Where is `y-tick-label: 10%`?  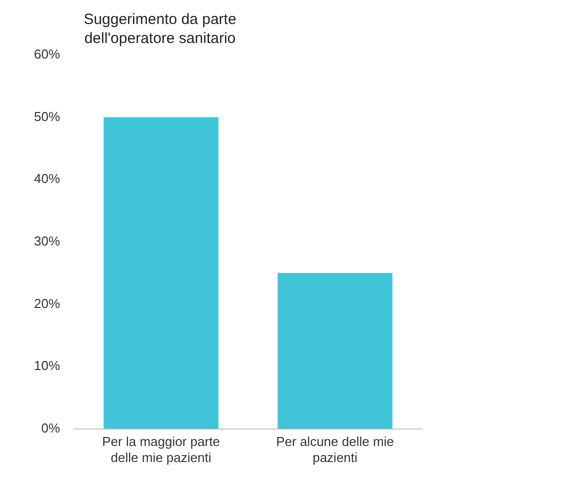 y-tick-label: 10% is located at coordinates (47, 366).